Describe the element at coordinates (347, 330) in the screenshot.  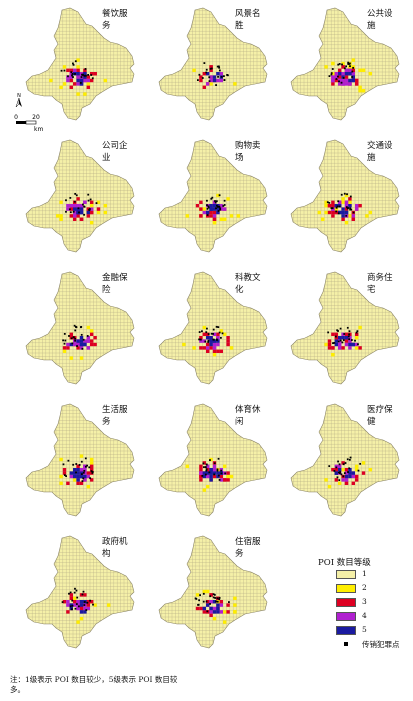
I see `map-panel: 商务住宅` at that location.